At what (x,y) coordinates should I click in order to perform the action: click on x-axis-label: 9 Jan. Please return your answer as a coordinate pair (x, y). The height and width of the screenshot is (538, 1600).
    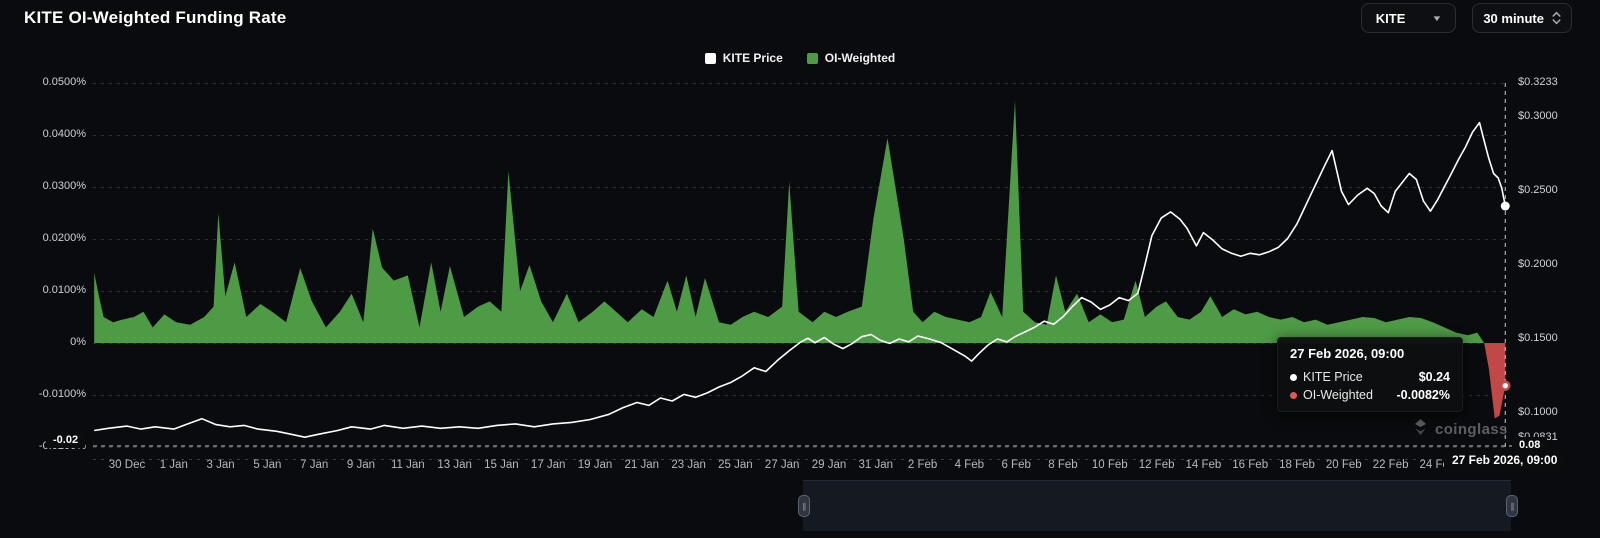
    Looking at the image, I should click on (361, 465).